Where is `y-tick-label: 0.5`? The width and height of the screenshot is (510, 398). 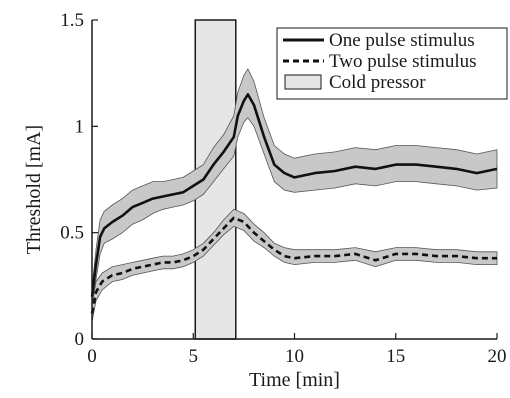 y-tick-label: 0.5 is located at coordinates (72, 233).